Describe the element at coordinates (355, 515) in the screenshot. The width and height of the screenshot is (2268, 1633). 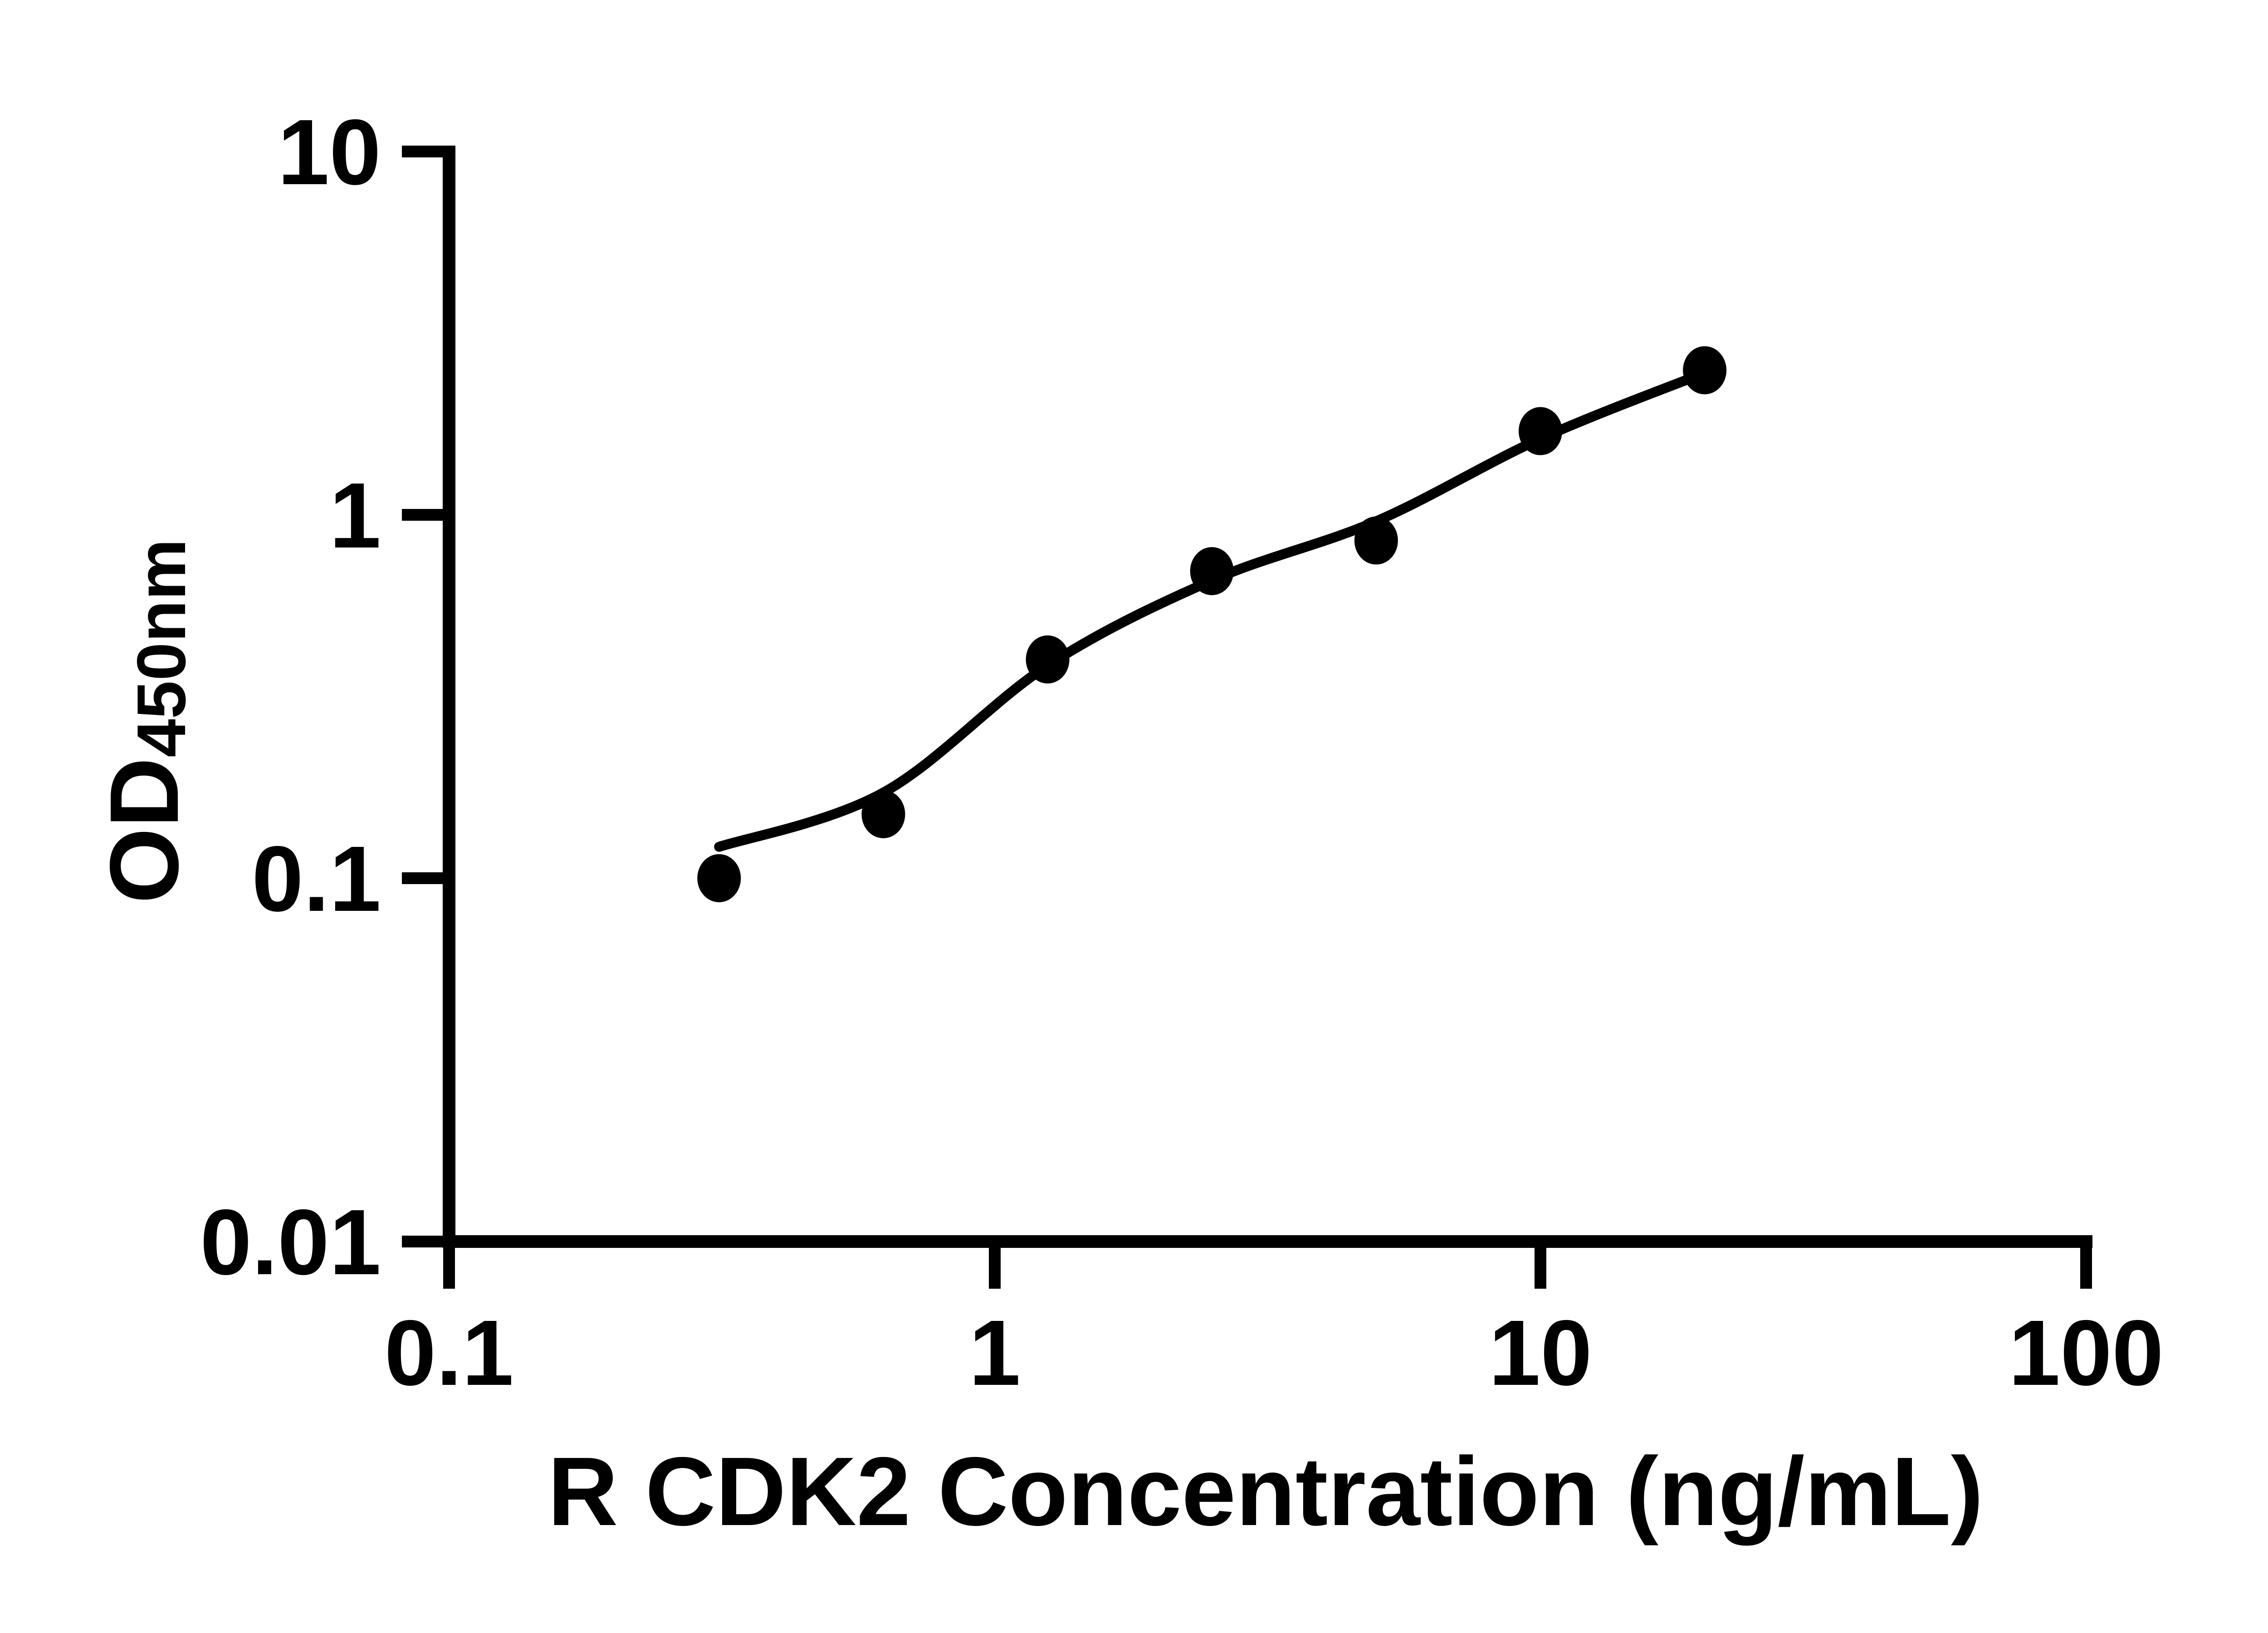
I see `y-tick-label-1: 1` at that location.